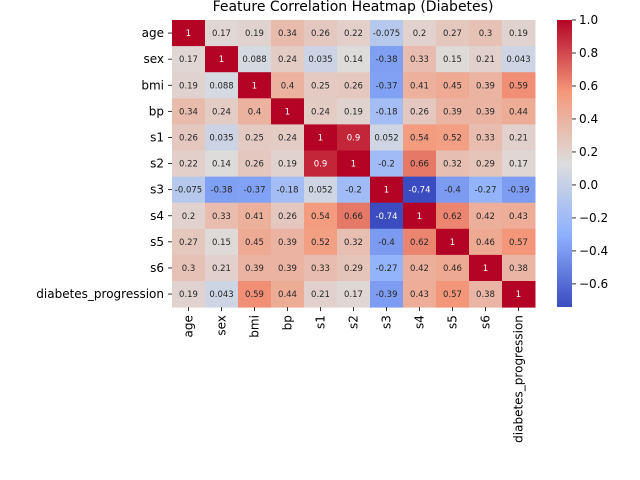  Describe the element at coordinates (320, 60) in the screenshot. I see `cell-value-label: 0.035` at that location.